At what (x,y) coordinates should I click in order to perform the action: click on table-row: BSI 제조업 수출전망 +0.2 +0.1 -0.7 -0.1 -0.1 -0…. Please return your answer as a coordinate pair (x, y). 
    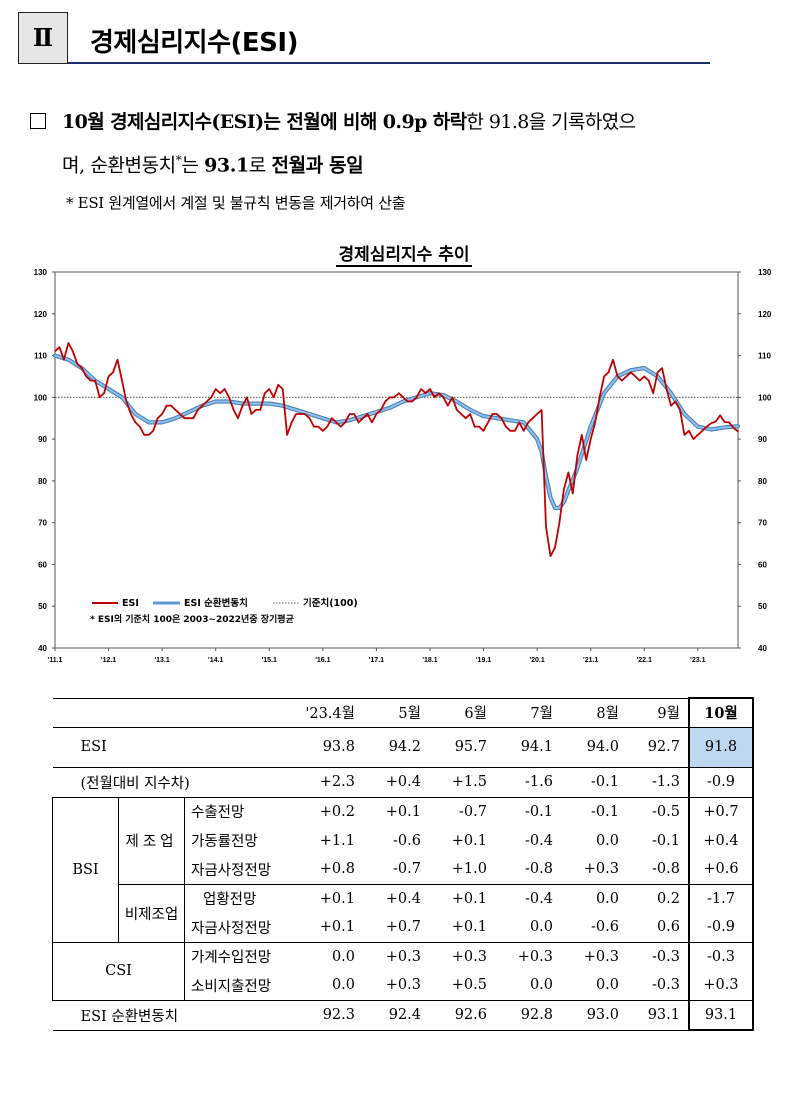
    Looking at the image, I should click on (403, 870).